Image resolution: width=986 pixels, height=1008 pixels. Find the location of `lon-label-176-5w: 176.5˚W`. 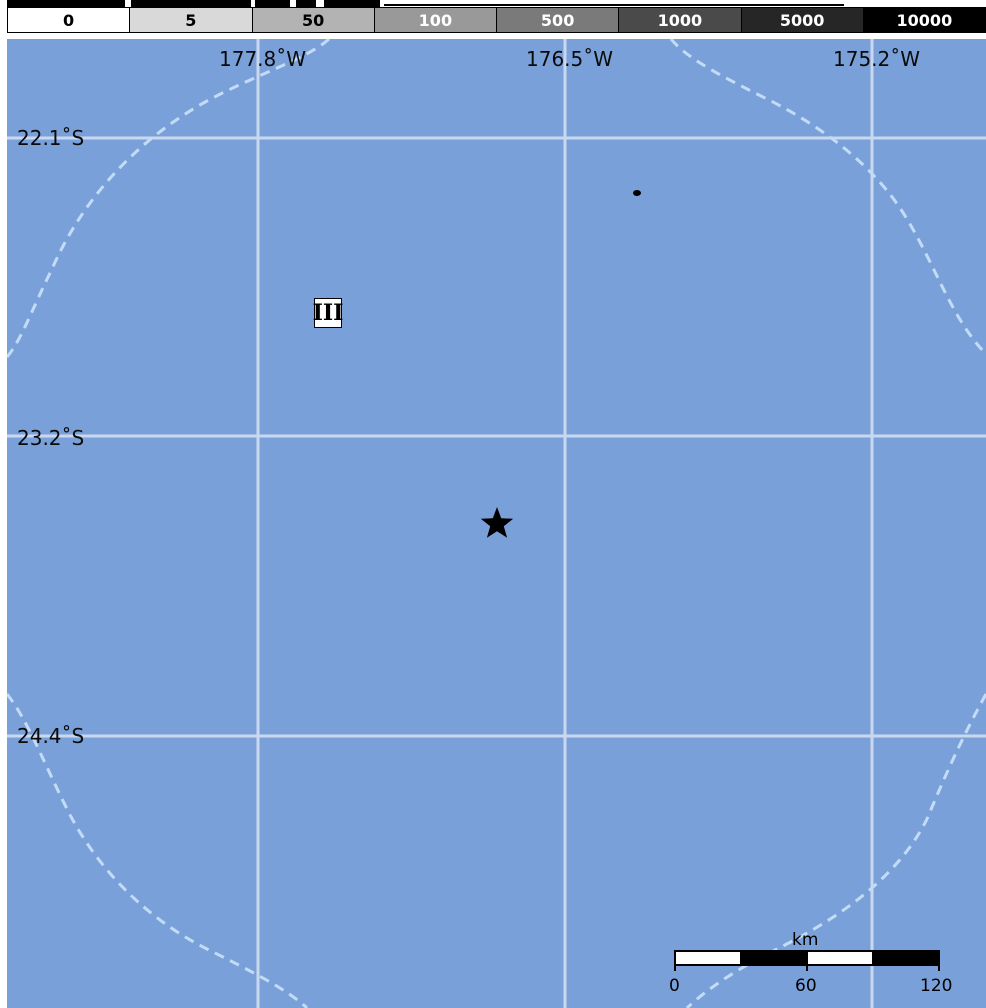

lon-label-176-5w: 176.5˚W is located at coordinates (570, 59).